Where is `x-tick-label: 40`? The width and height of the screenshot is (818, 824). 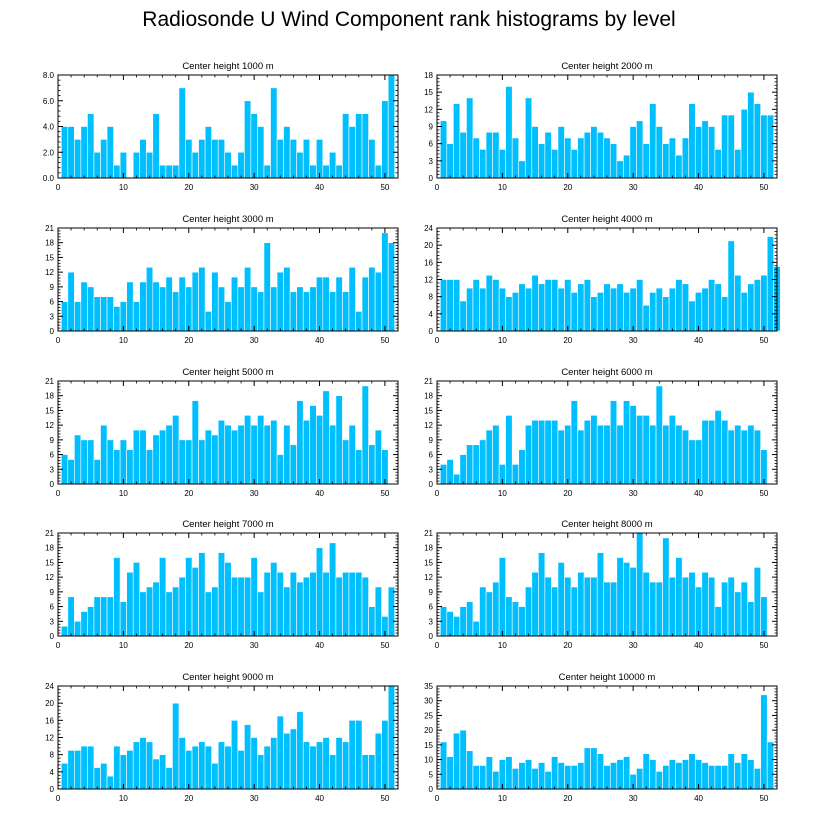 x-tick-label: 40 is located at coordinates (319, 340).